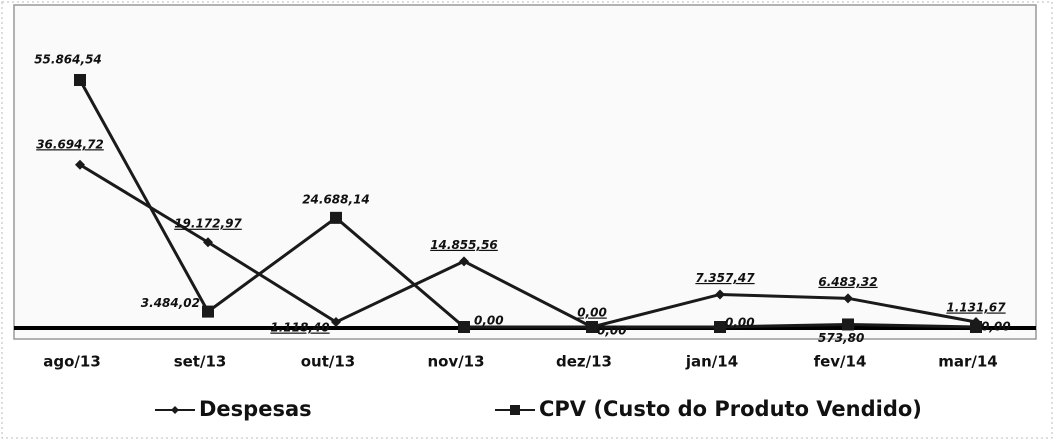 Image resolution: width=1054 pixels, height=442 pixels. What do you see at coordinates (72, 362) in the screenshot?
I see `x-tick-label: ago/13` at bounding box center [72, 362].